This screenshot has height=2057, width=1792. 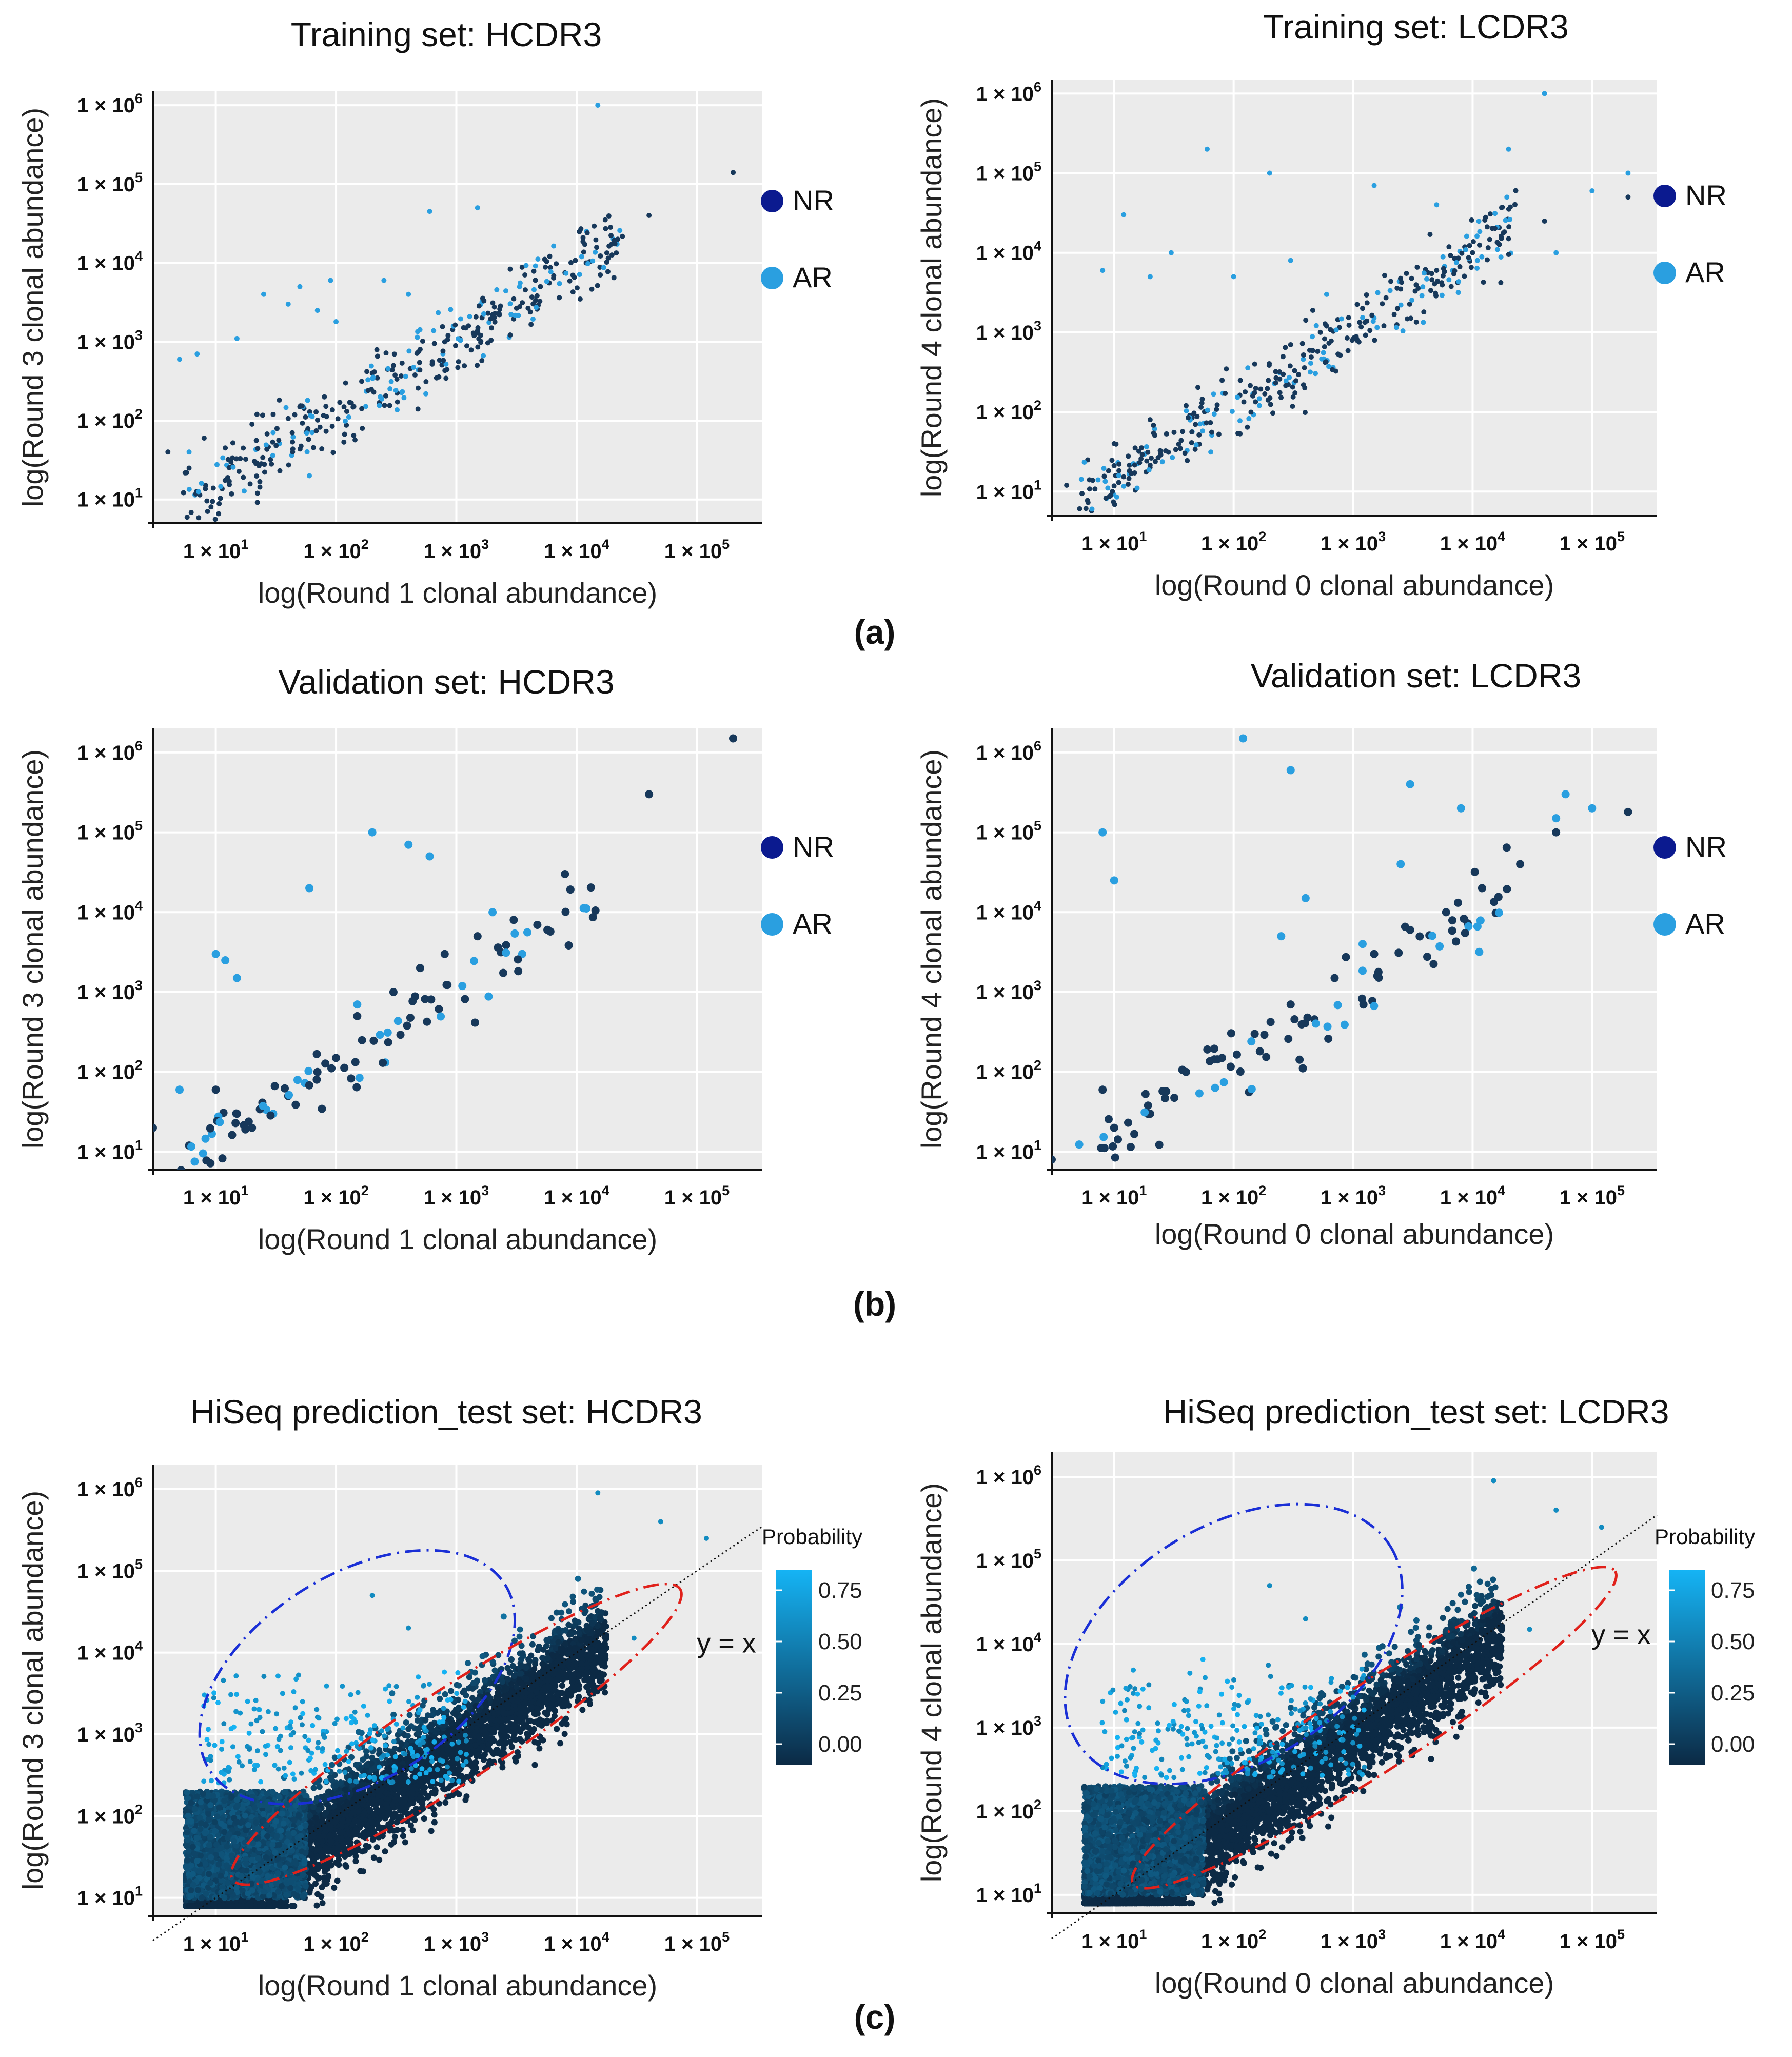 What do you see at coordinates (1706, 846) in the screenshot?
I see `legend-label: NR` at bounding box center [1706, 846].